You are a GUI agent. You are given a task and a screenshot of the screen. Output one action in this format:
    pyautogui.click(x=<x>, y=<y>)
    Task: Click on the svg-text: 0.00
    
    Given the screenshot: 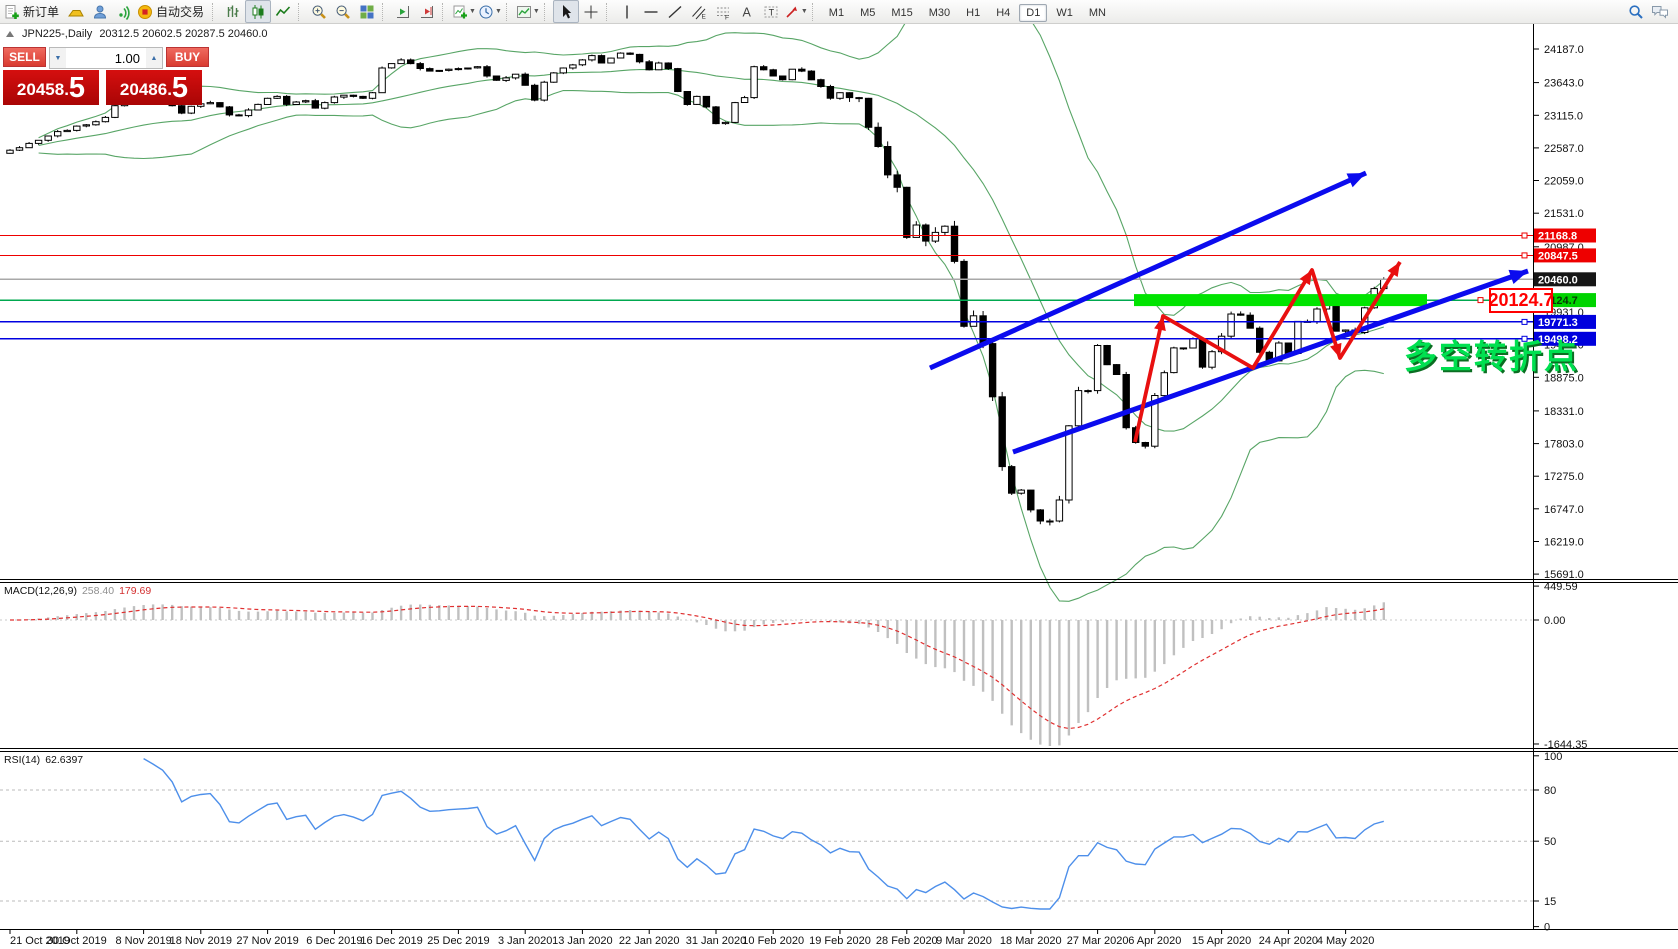 What is the action you would take?
    pyautogui.click(x=1554, y=621)
    